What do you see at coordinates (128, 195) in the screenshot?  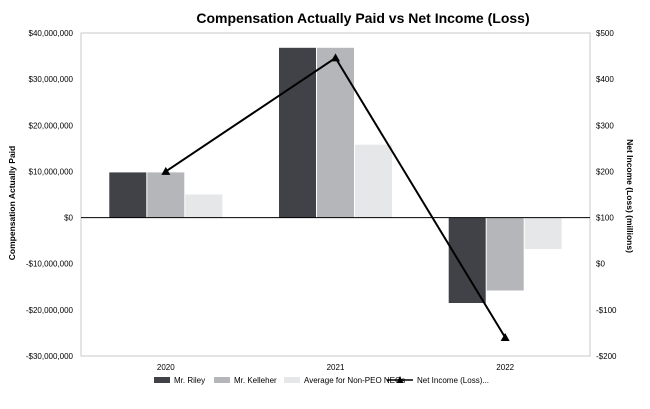 I see `bar-mr-riley-2020` at bounding box center [128, 195].